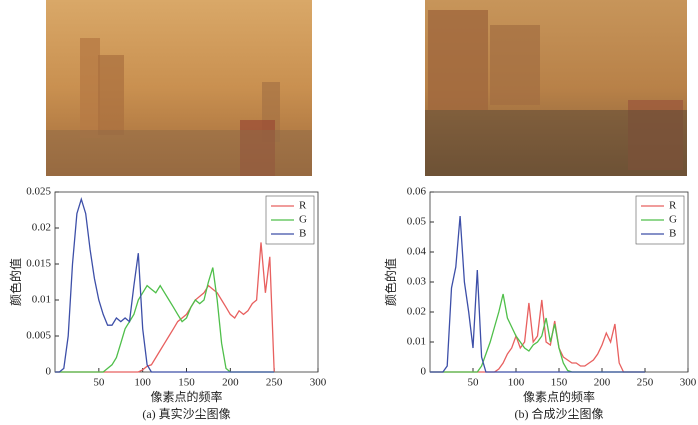 The image size is (698, 425). What do you see at coordinates (186, 413) in the screenshot?
I see `caption: (a) 真实沙尘图像` at bounding box center [186, 413].